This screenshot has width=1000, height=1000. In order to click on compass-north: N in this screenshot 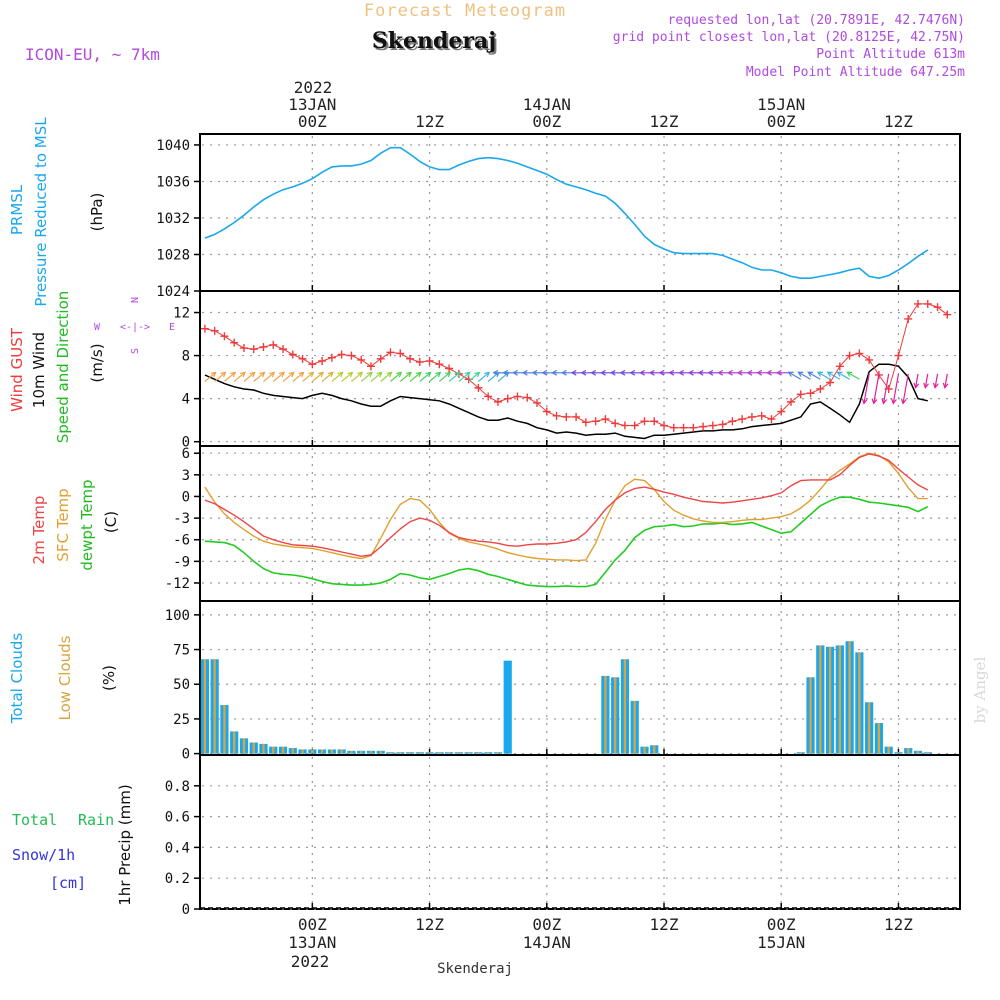, I will do `click(135, 300)`.